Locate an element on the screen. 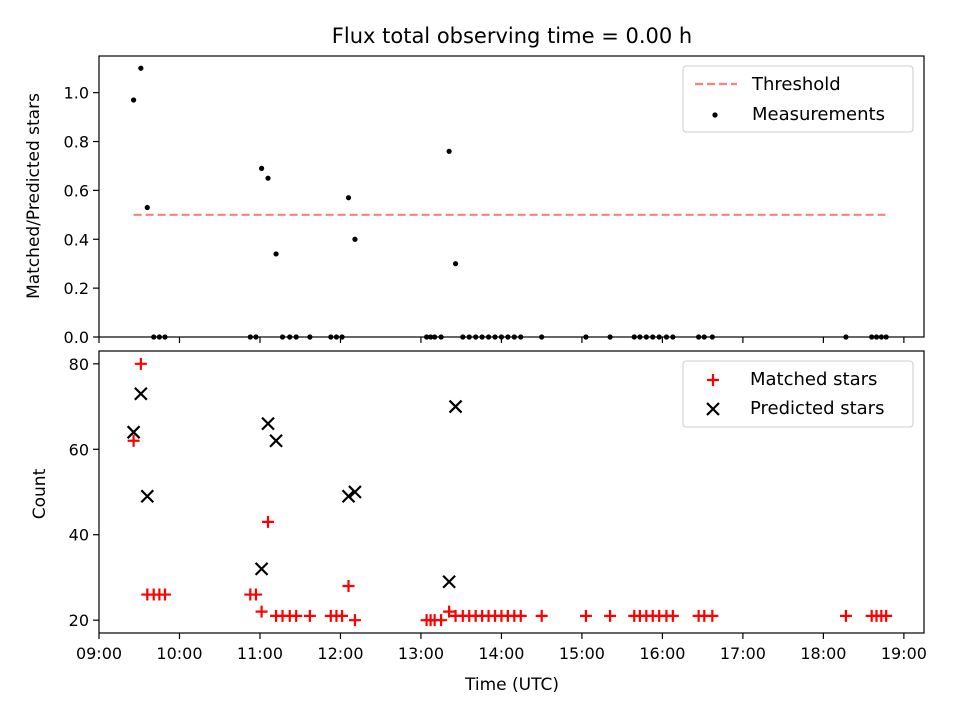 The height and width of the screenshot is (720, 960). legend-threshold-label: Threshold is located at coordinates (796, 84).